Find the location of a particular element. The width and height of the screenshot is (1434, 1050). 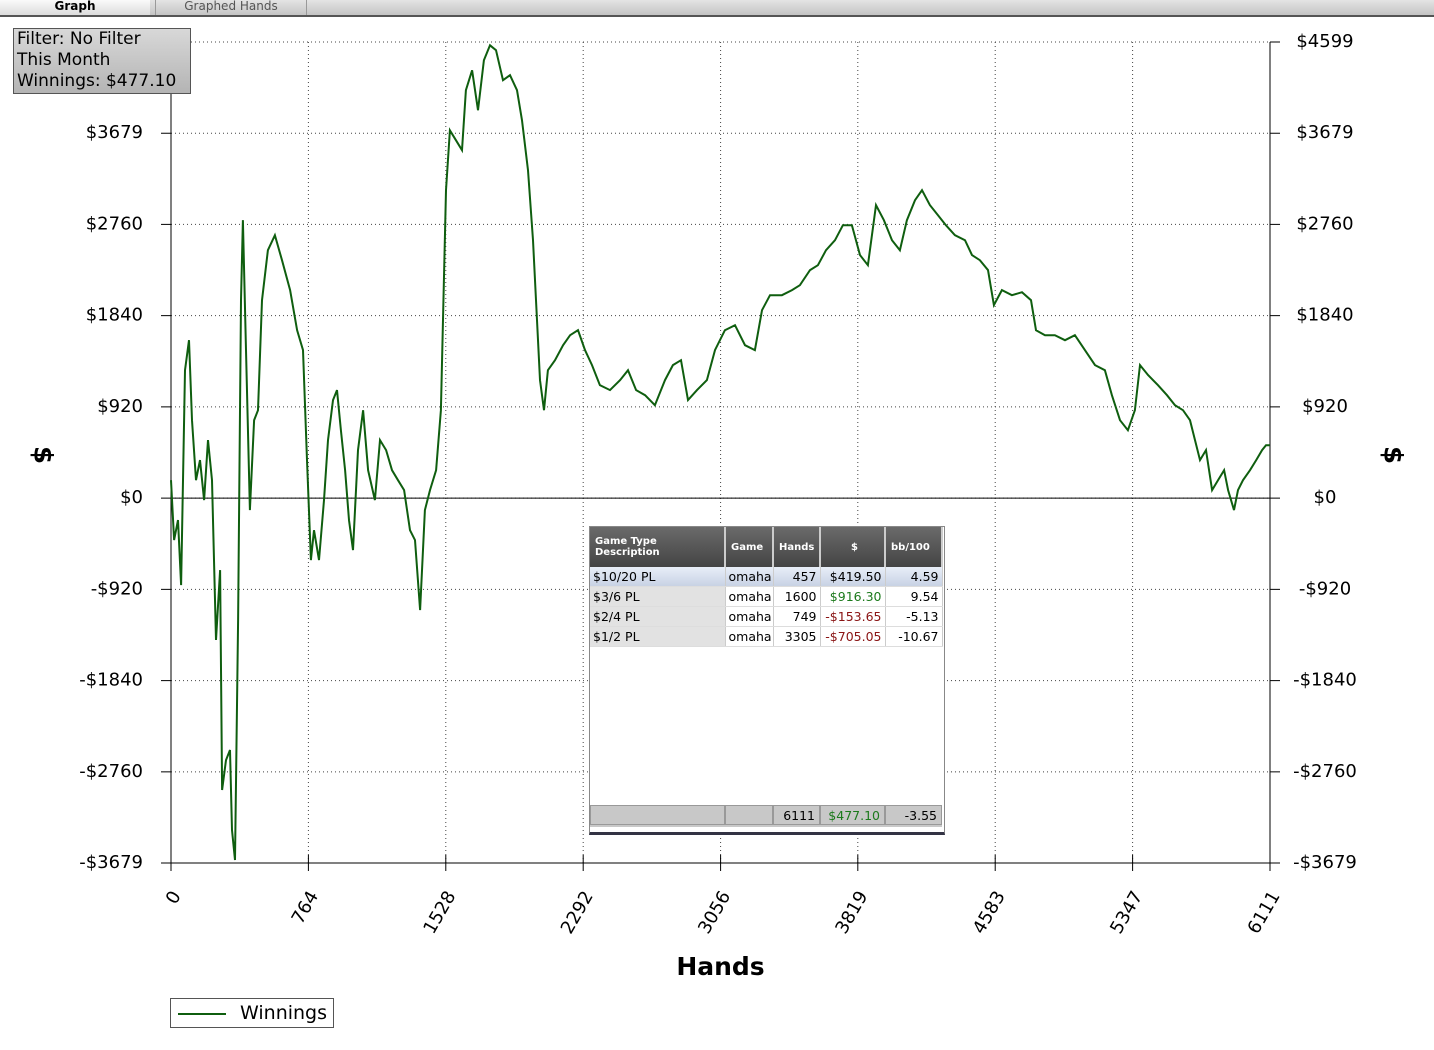

y2-tick-label: -$1840 is located at coordinates (1325, 680).